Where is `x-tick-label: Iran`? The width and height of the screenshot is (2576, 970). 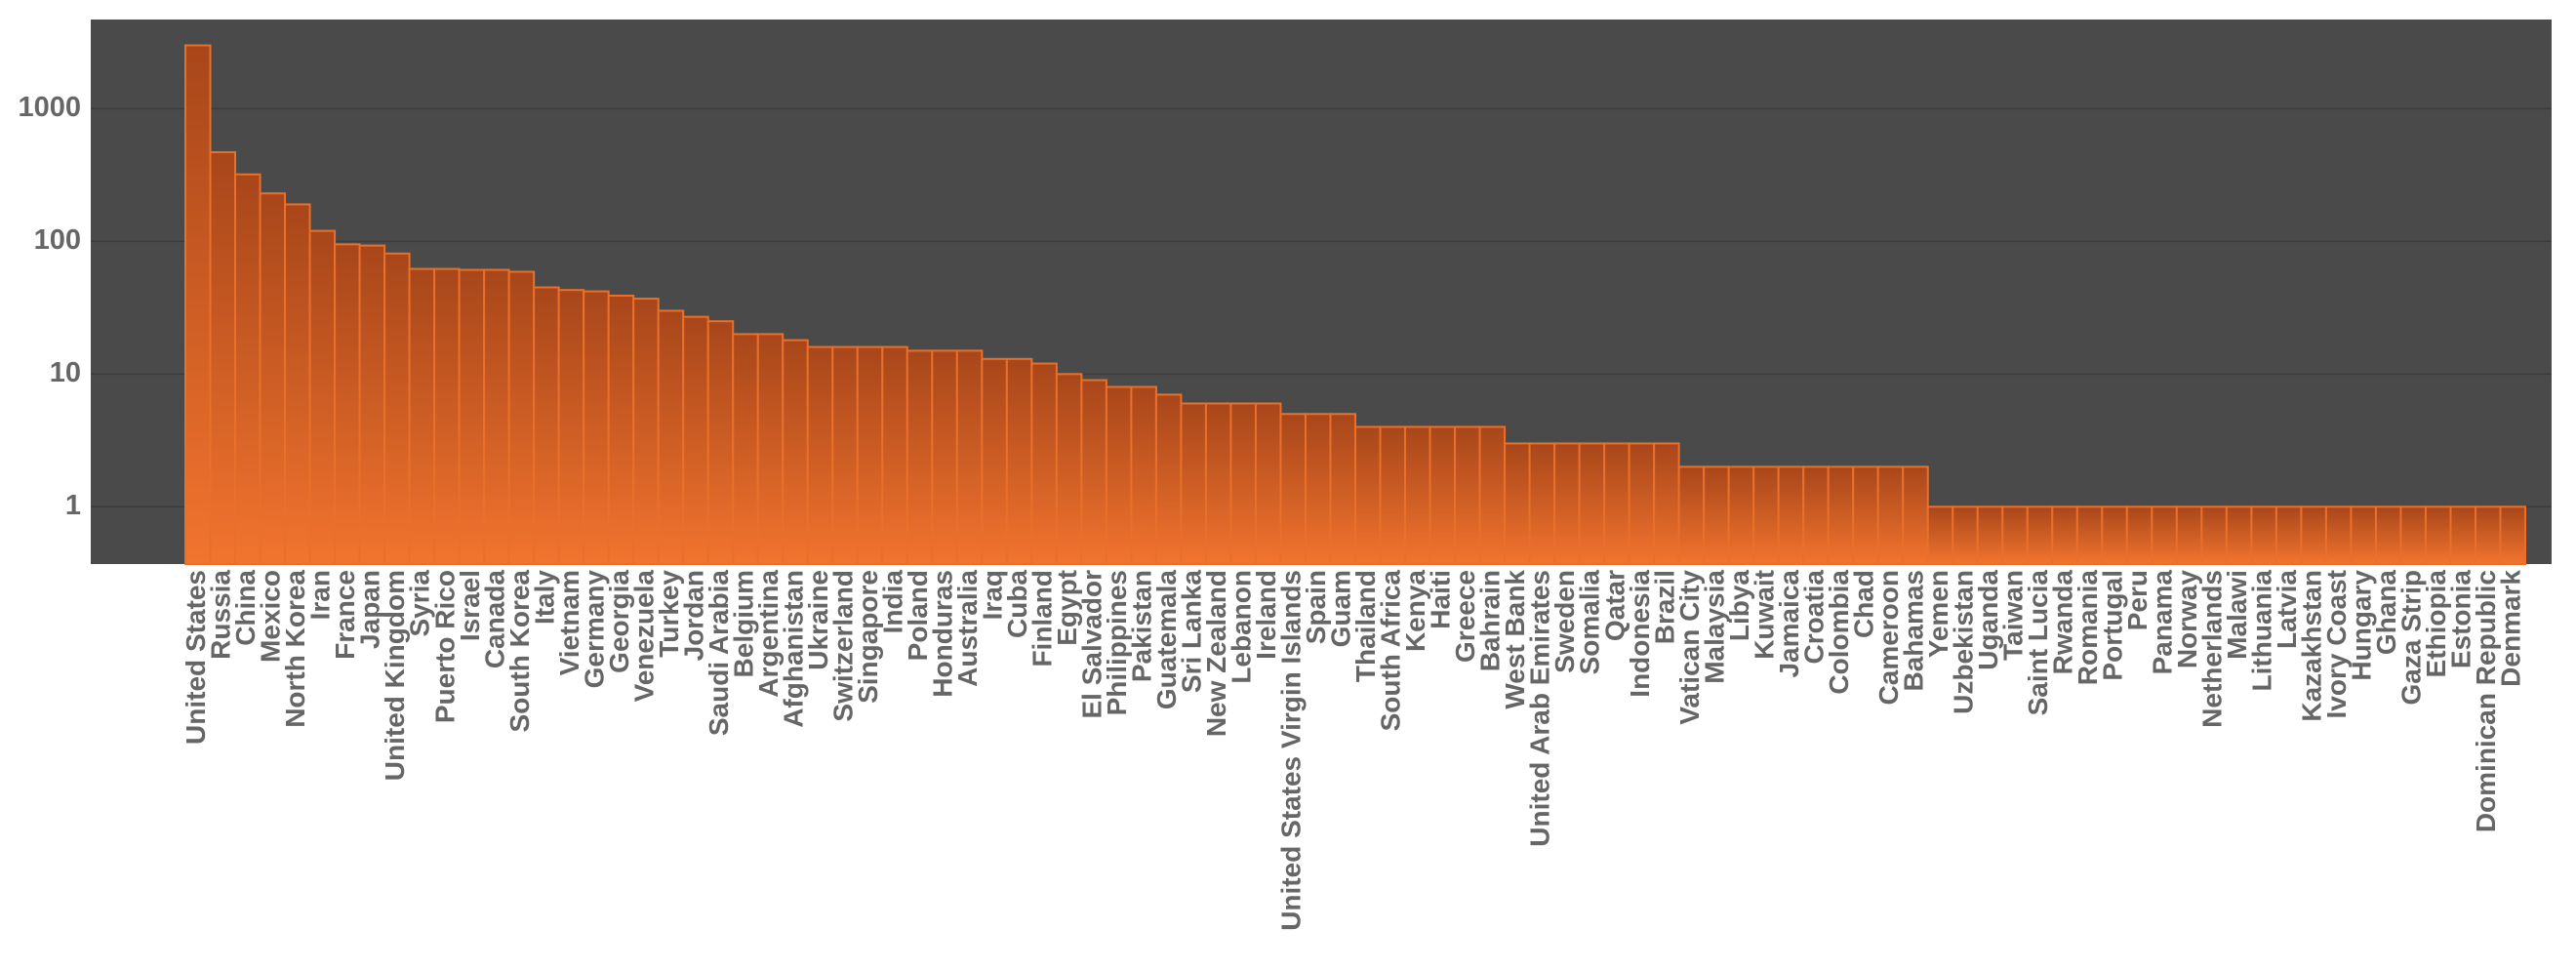 x-tick-label: Iran is located at coordinates (320, 595).